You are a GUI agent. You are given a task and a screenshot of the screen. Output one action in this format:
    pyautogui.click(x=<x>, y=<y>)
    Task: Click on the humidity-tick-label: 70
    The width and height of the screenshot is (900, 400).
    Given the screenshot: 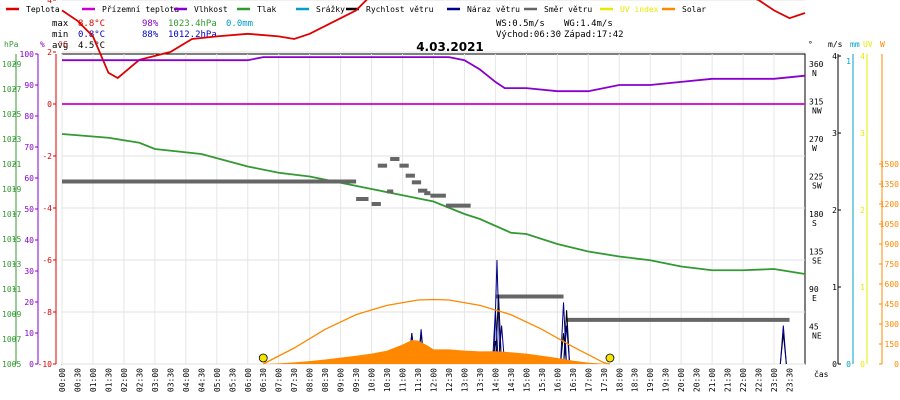 What is the action you would take?
    pyautogui.click(x=29, y=147)
    